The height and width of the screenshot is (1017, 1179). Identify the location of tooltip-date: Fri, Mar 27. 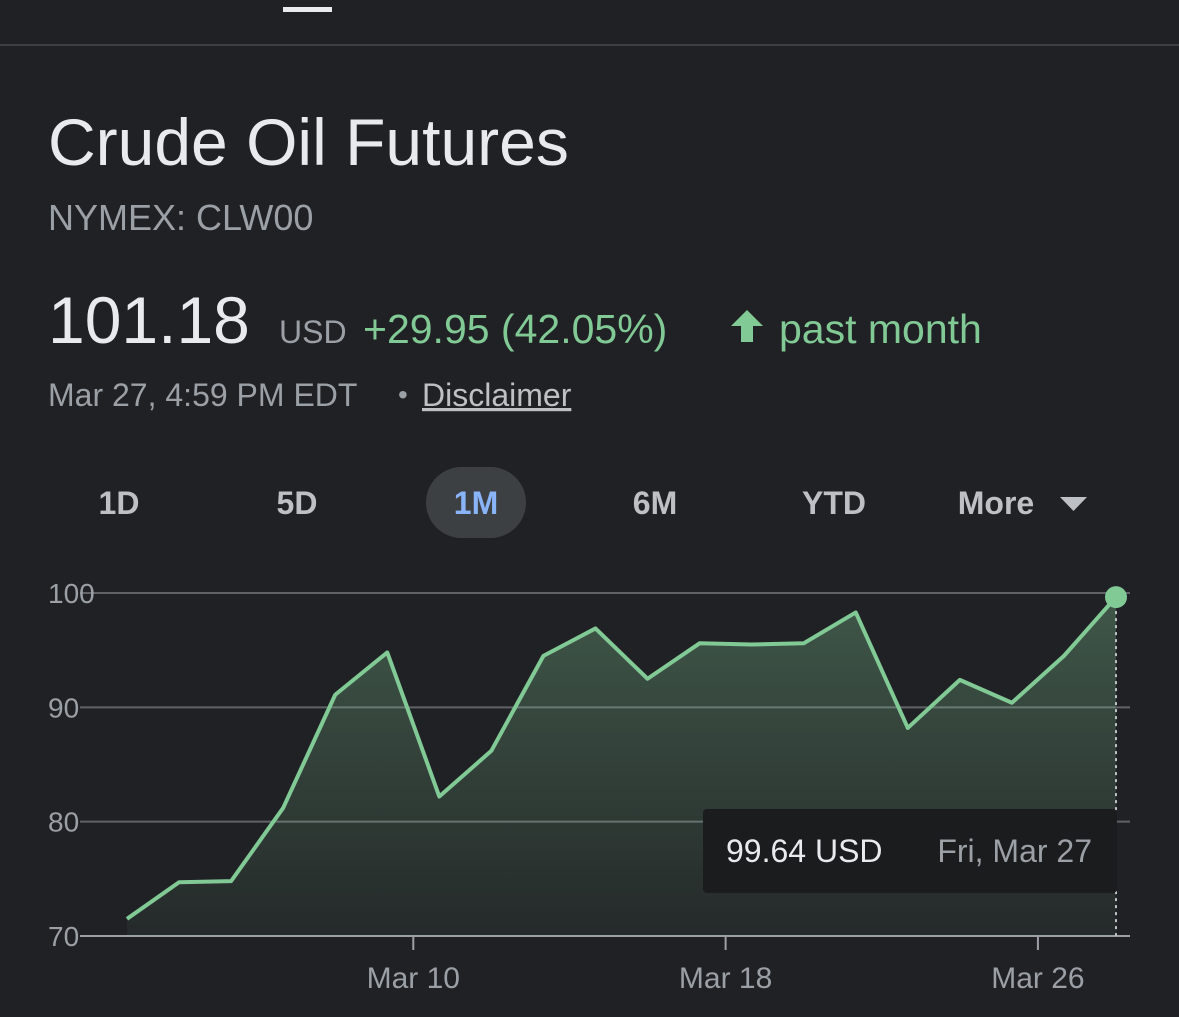
(1014, 851).